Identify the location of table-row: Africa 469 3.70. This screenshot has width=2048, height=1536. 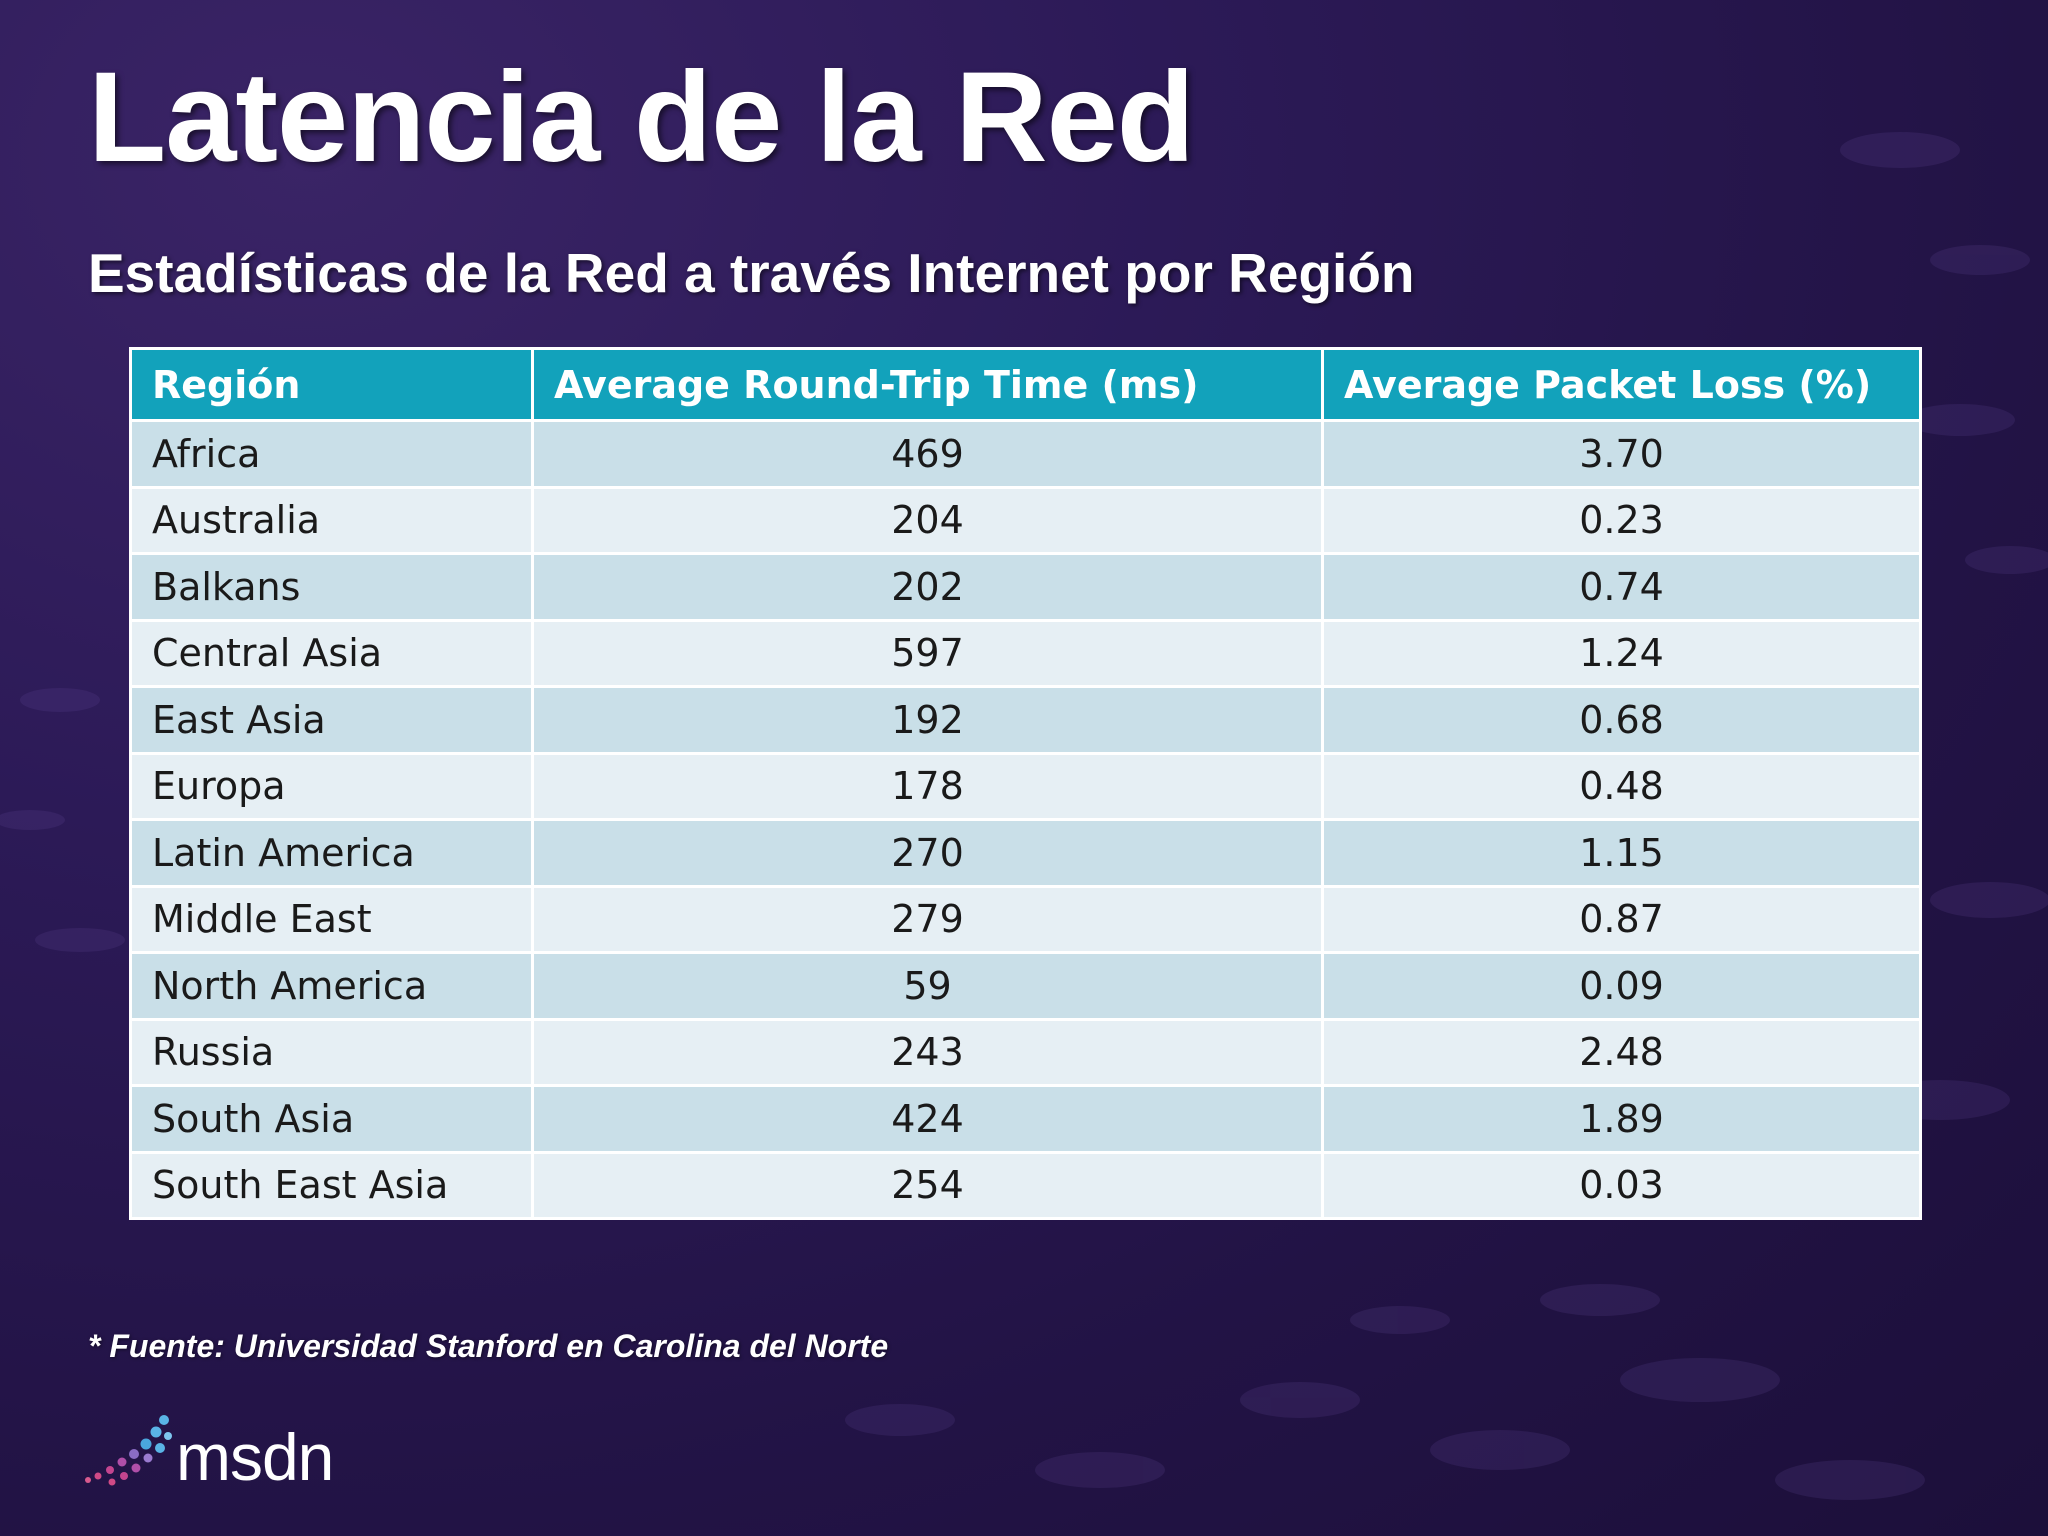
(1025, 454).